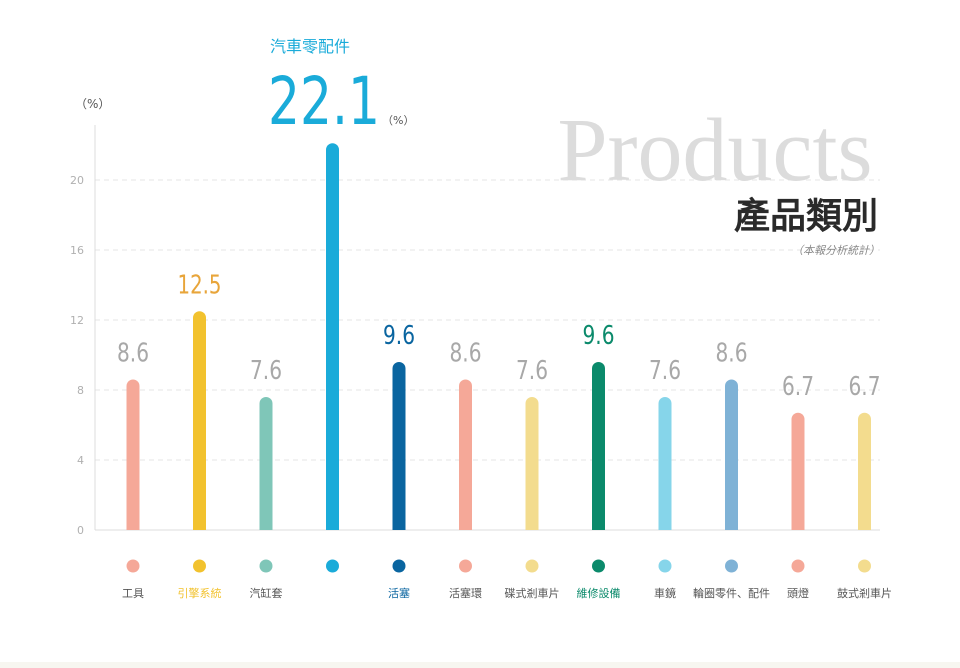  I want to click on y-tick-label: 4, so click(80, 460).